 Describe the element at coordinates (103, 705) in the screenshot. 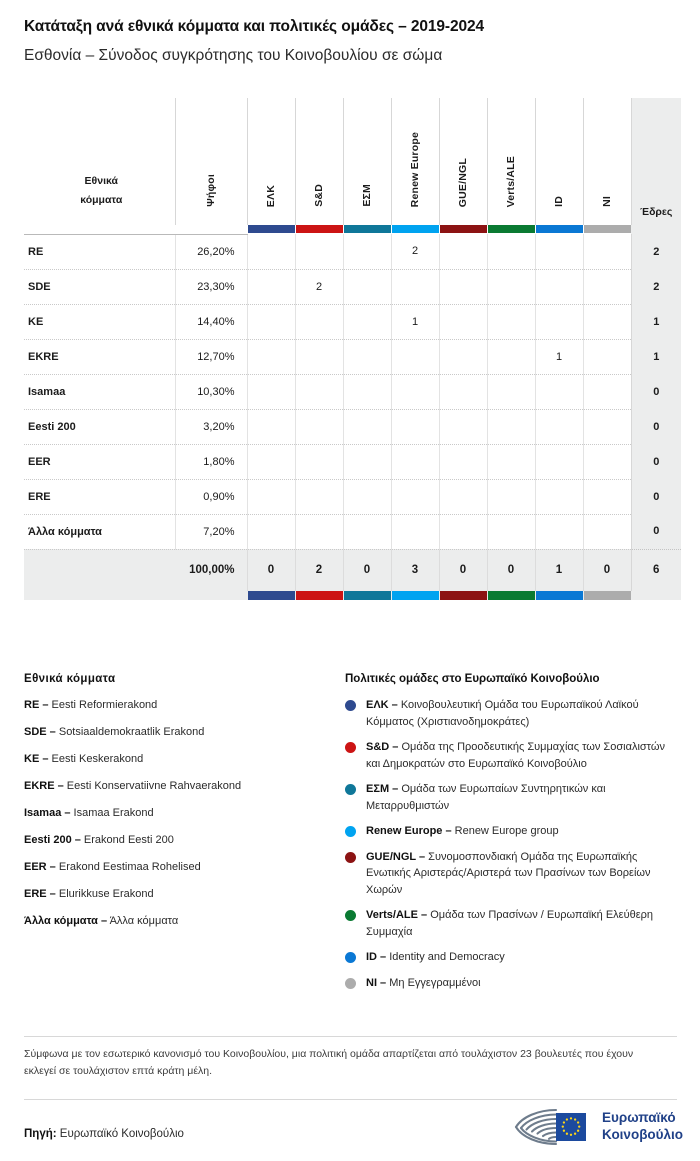

I see `legend-national-name: Eesti Reformierakond` at that location.